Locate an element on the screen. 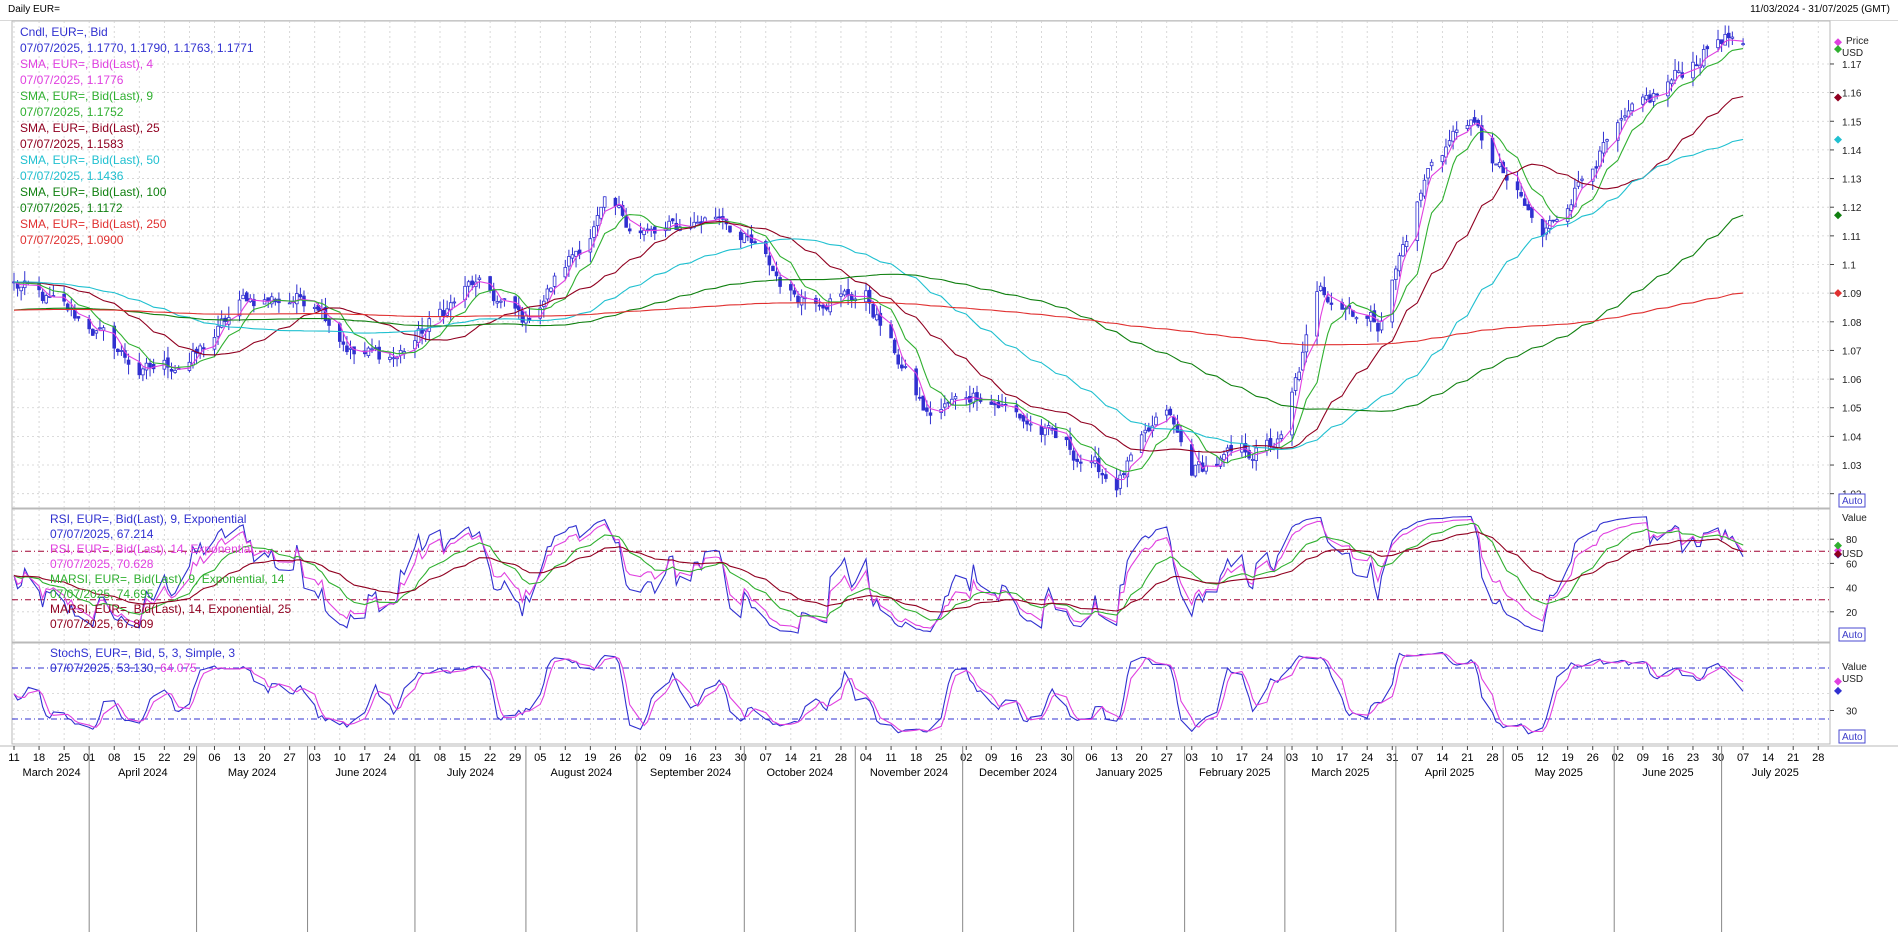 The image size is (1898, 932). price-tick-label: 1.17 is located at coordinates (1852, 65).